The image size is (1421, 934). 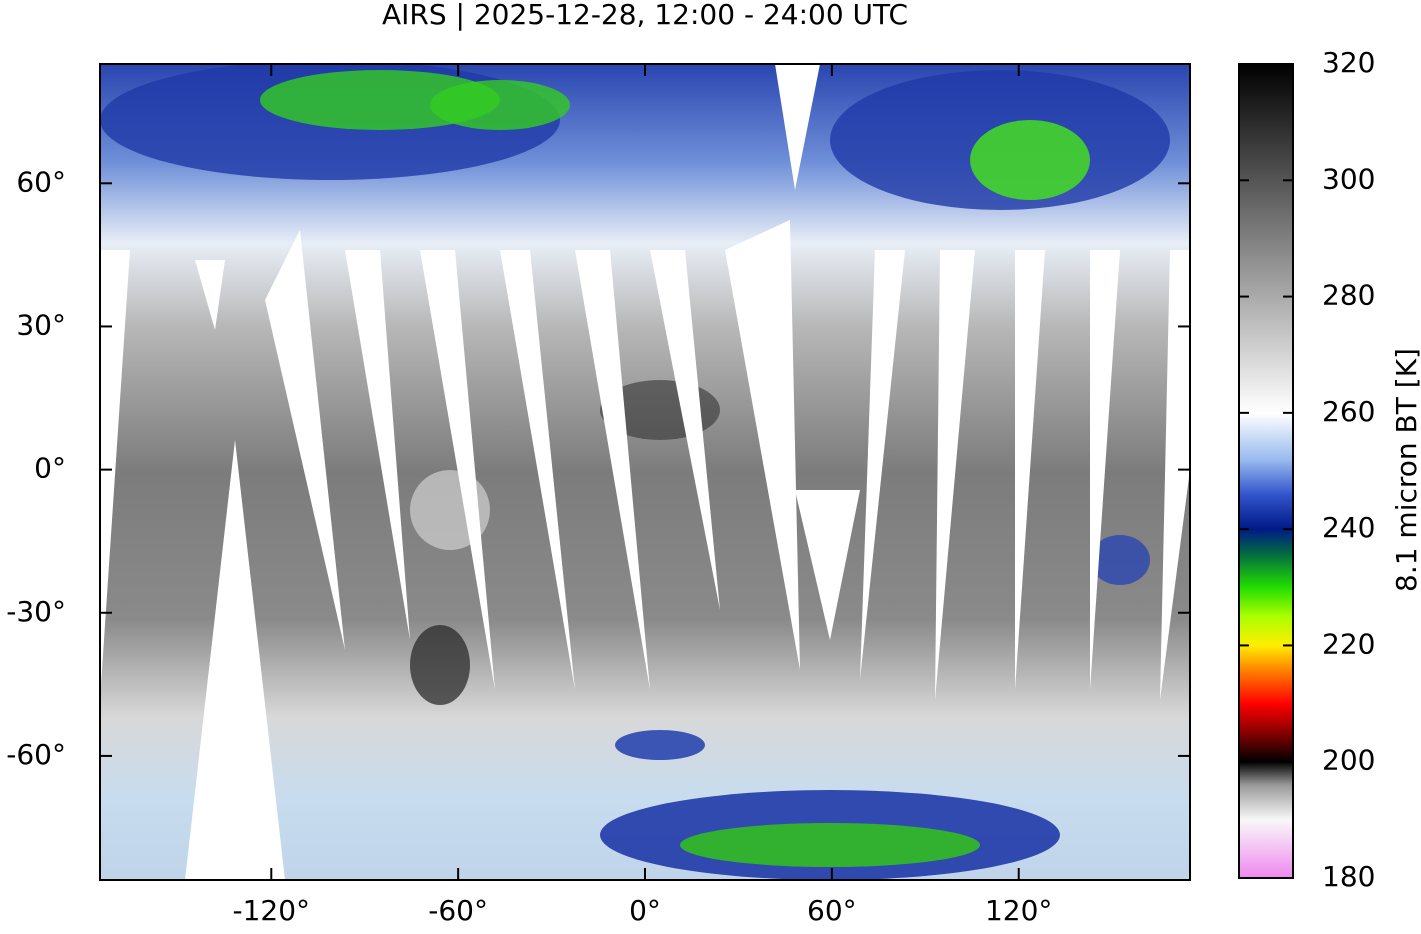 What do you see at coordinates (1348, 527) in the screenshot?
I see `colorbar-tick-label: 240` at bounding box center [1348, 527].